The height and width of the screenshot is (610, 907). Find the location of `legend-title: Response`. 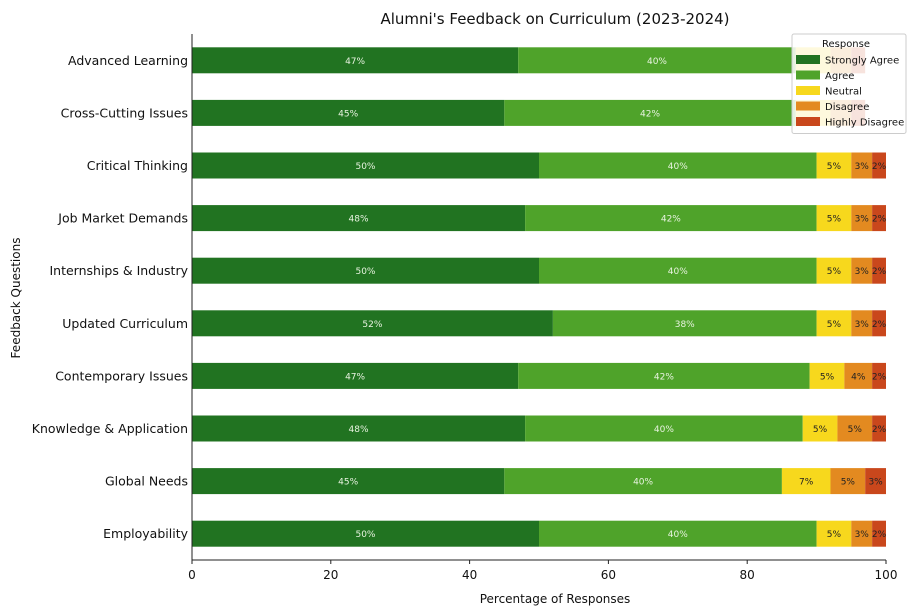

legend-title: Response is located at coordinates (846, 44).